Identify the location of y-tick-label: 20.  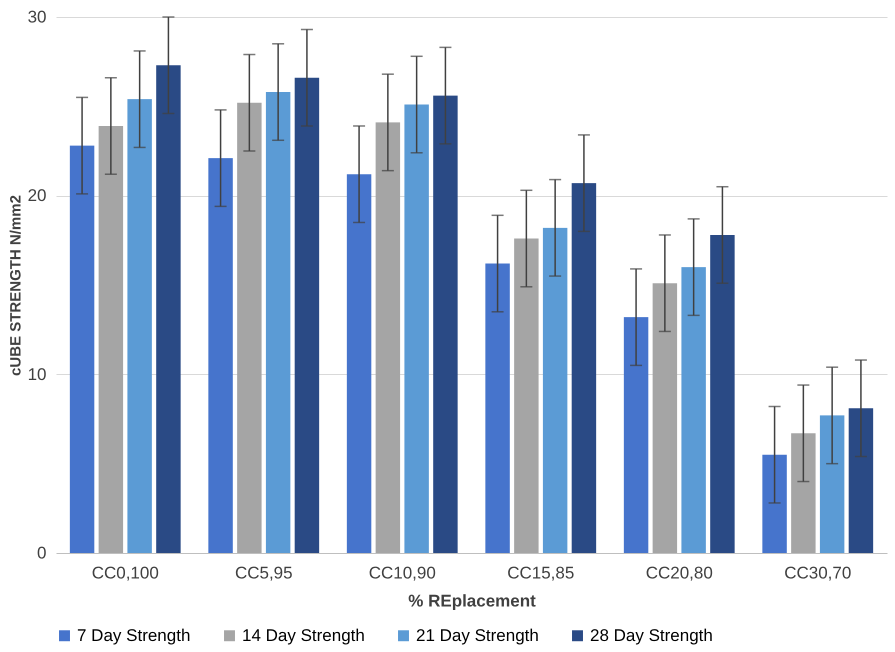
(37, 196).